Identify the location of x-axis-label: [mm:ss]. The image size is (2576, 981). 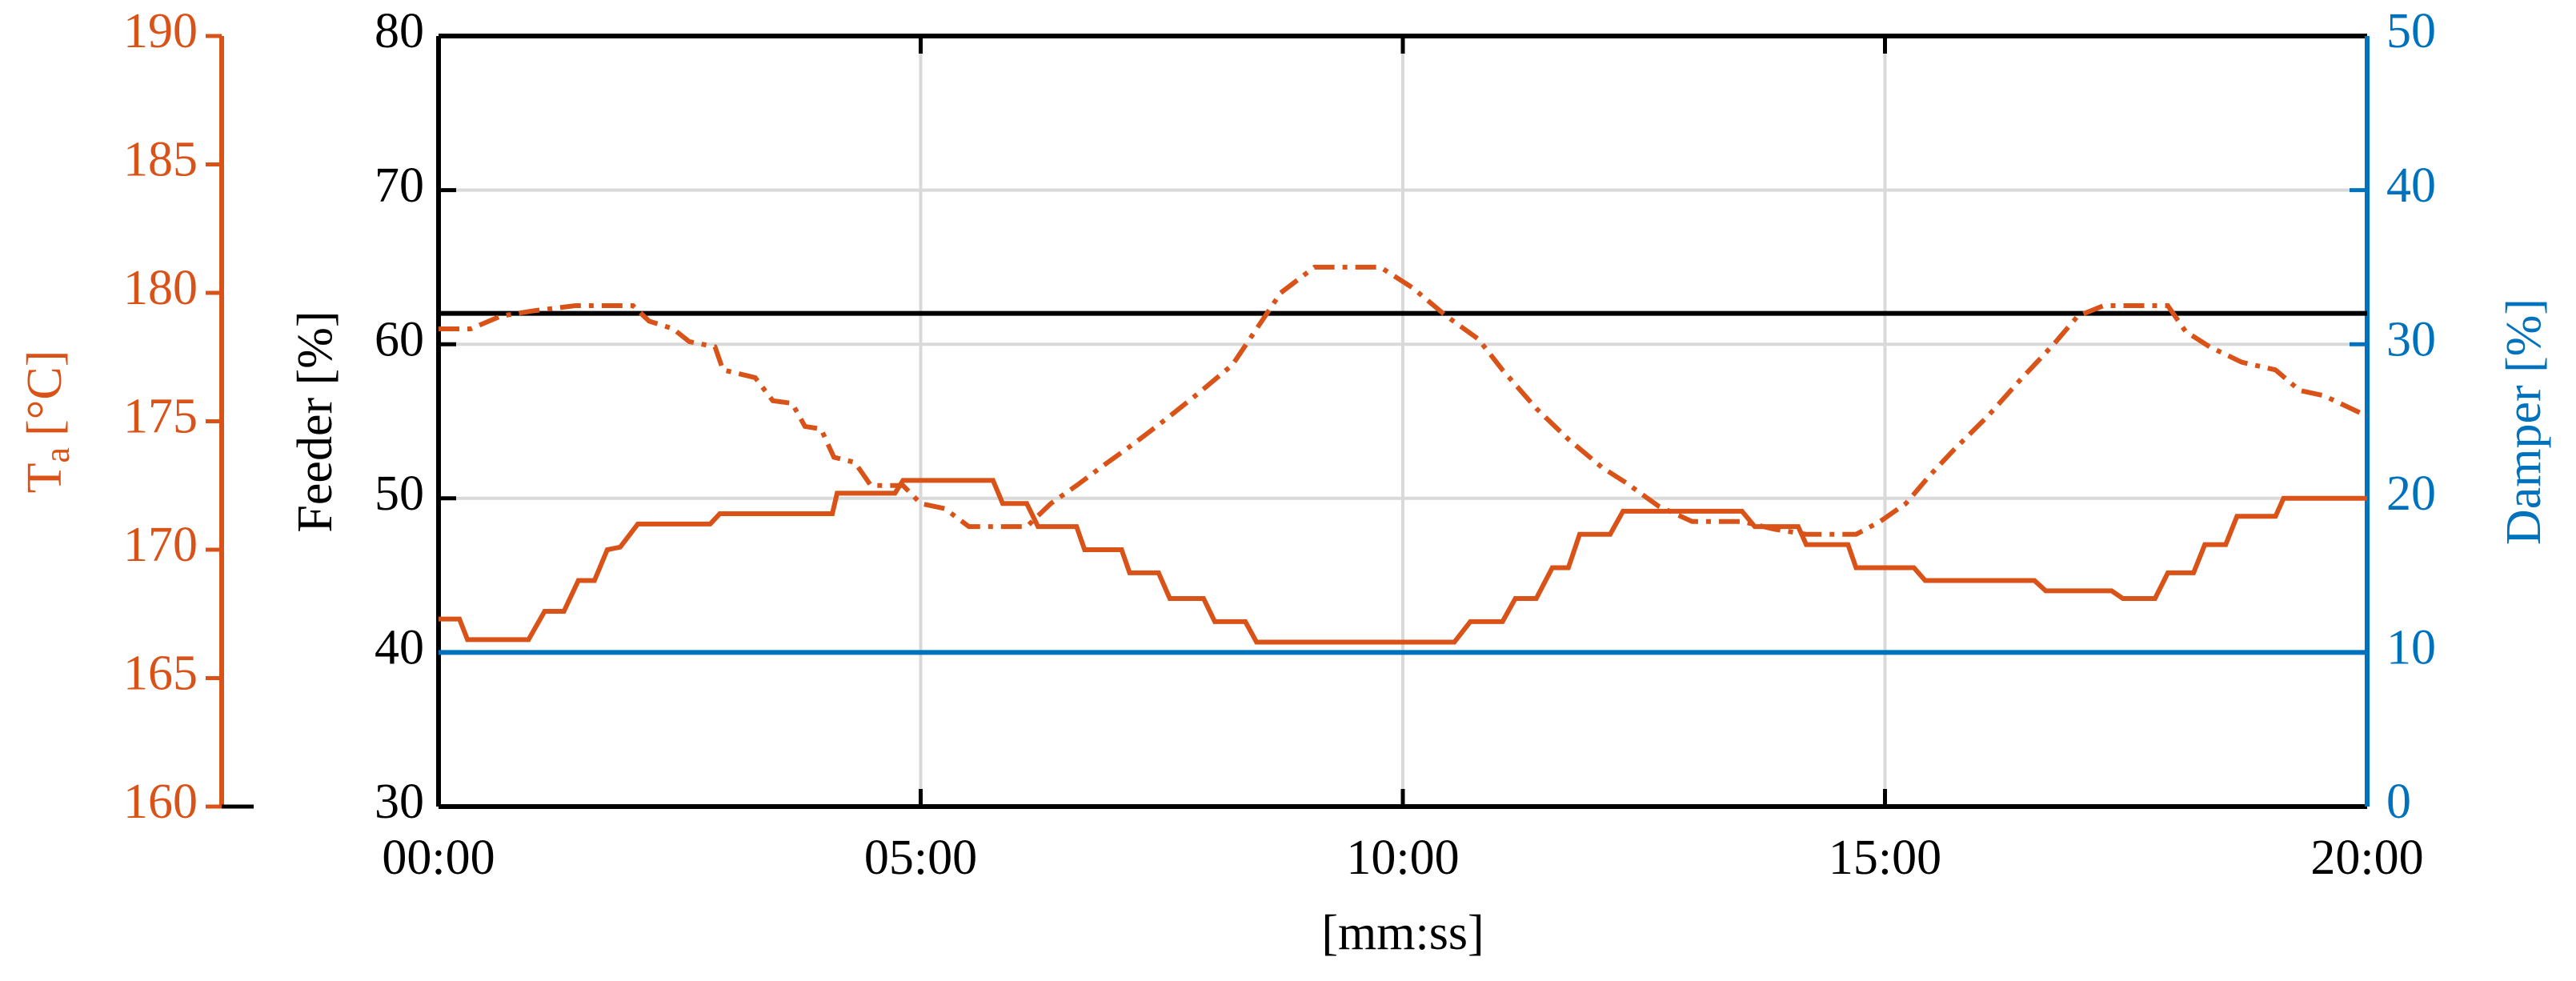
(1402, 933).